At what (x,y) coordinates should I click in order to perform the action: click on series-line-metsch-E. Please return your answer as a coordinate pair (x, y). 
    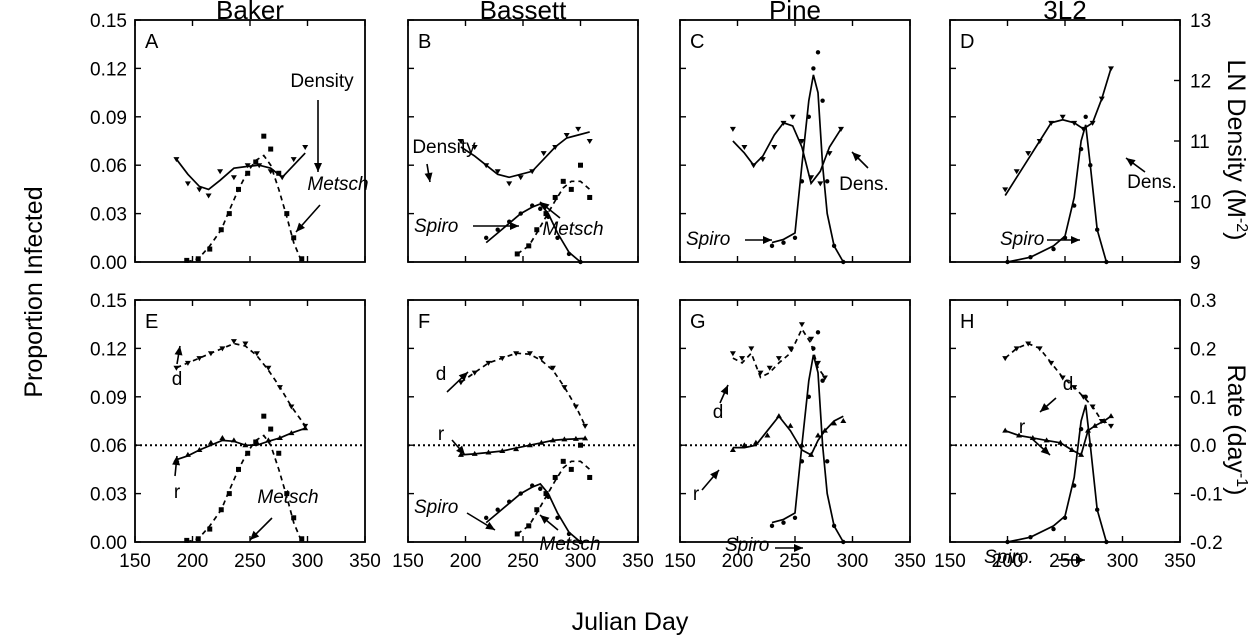
    Looking at the image, I should click on (244, 488).